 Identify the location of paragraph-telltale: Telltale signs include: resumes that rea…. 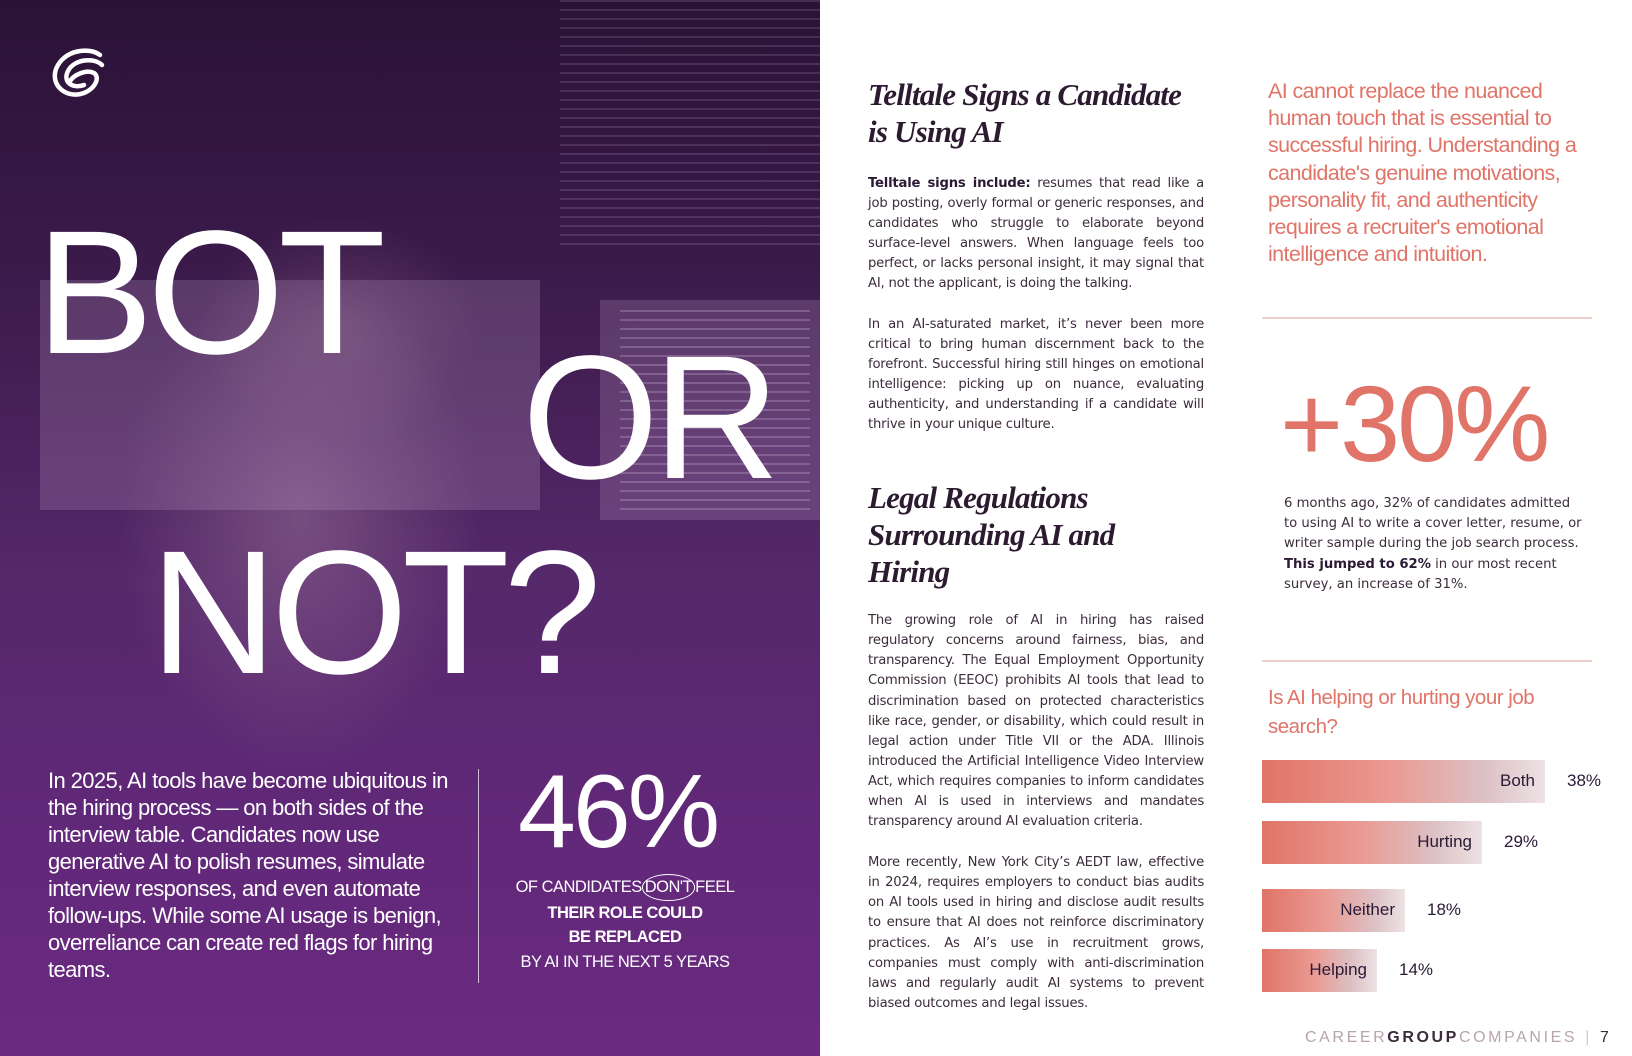
(1036, 234).